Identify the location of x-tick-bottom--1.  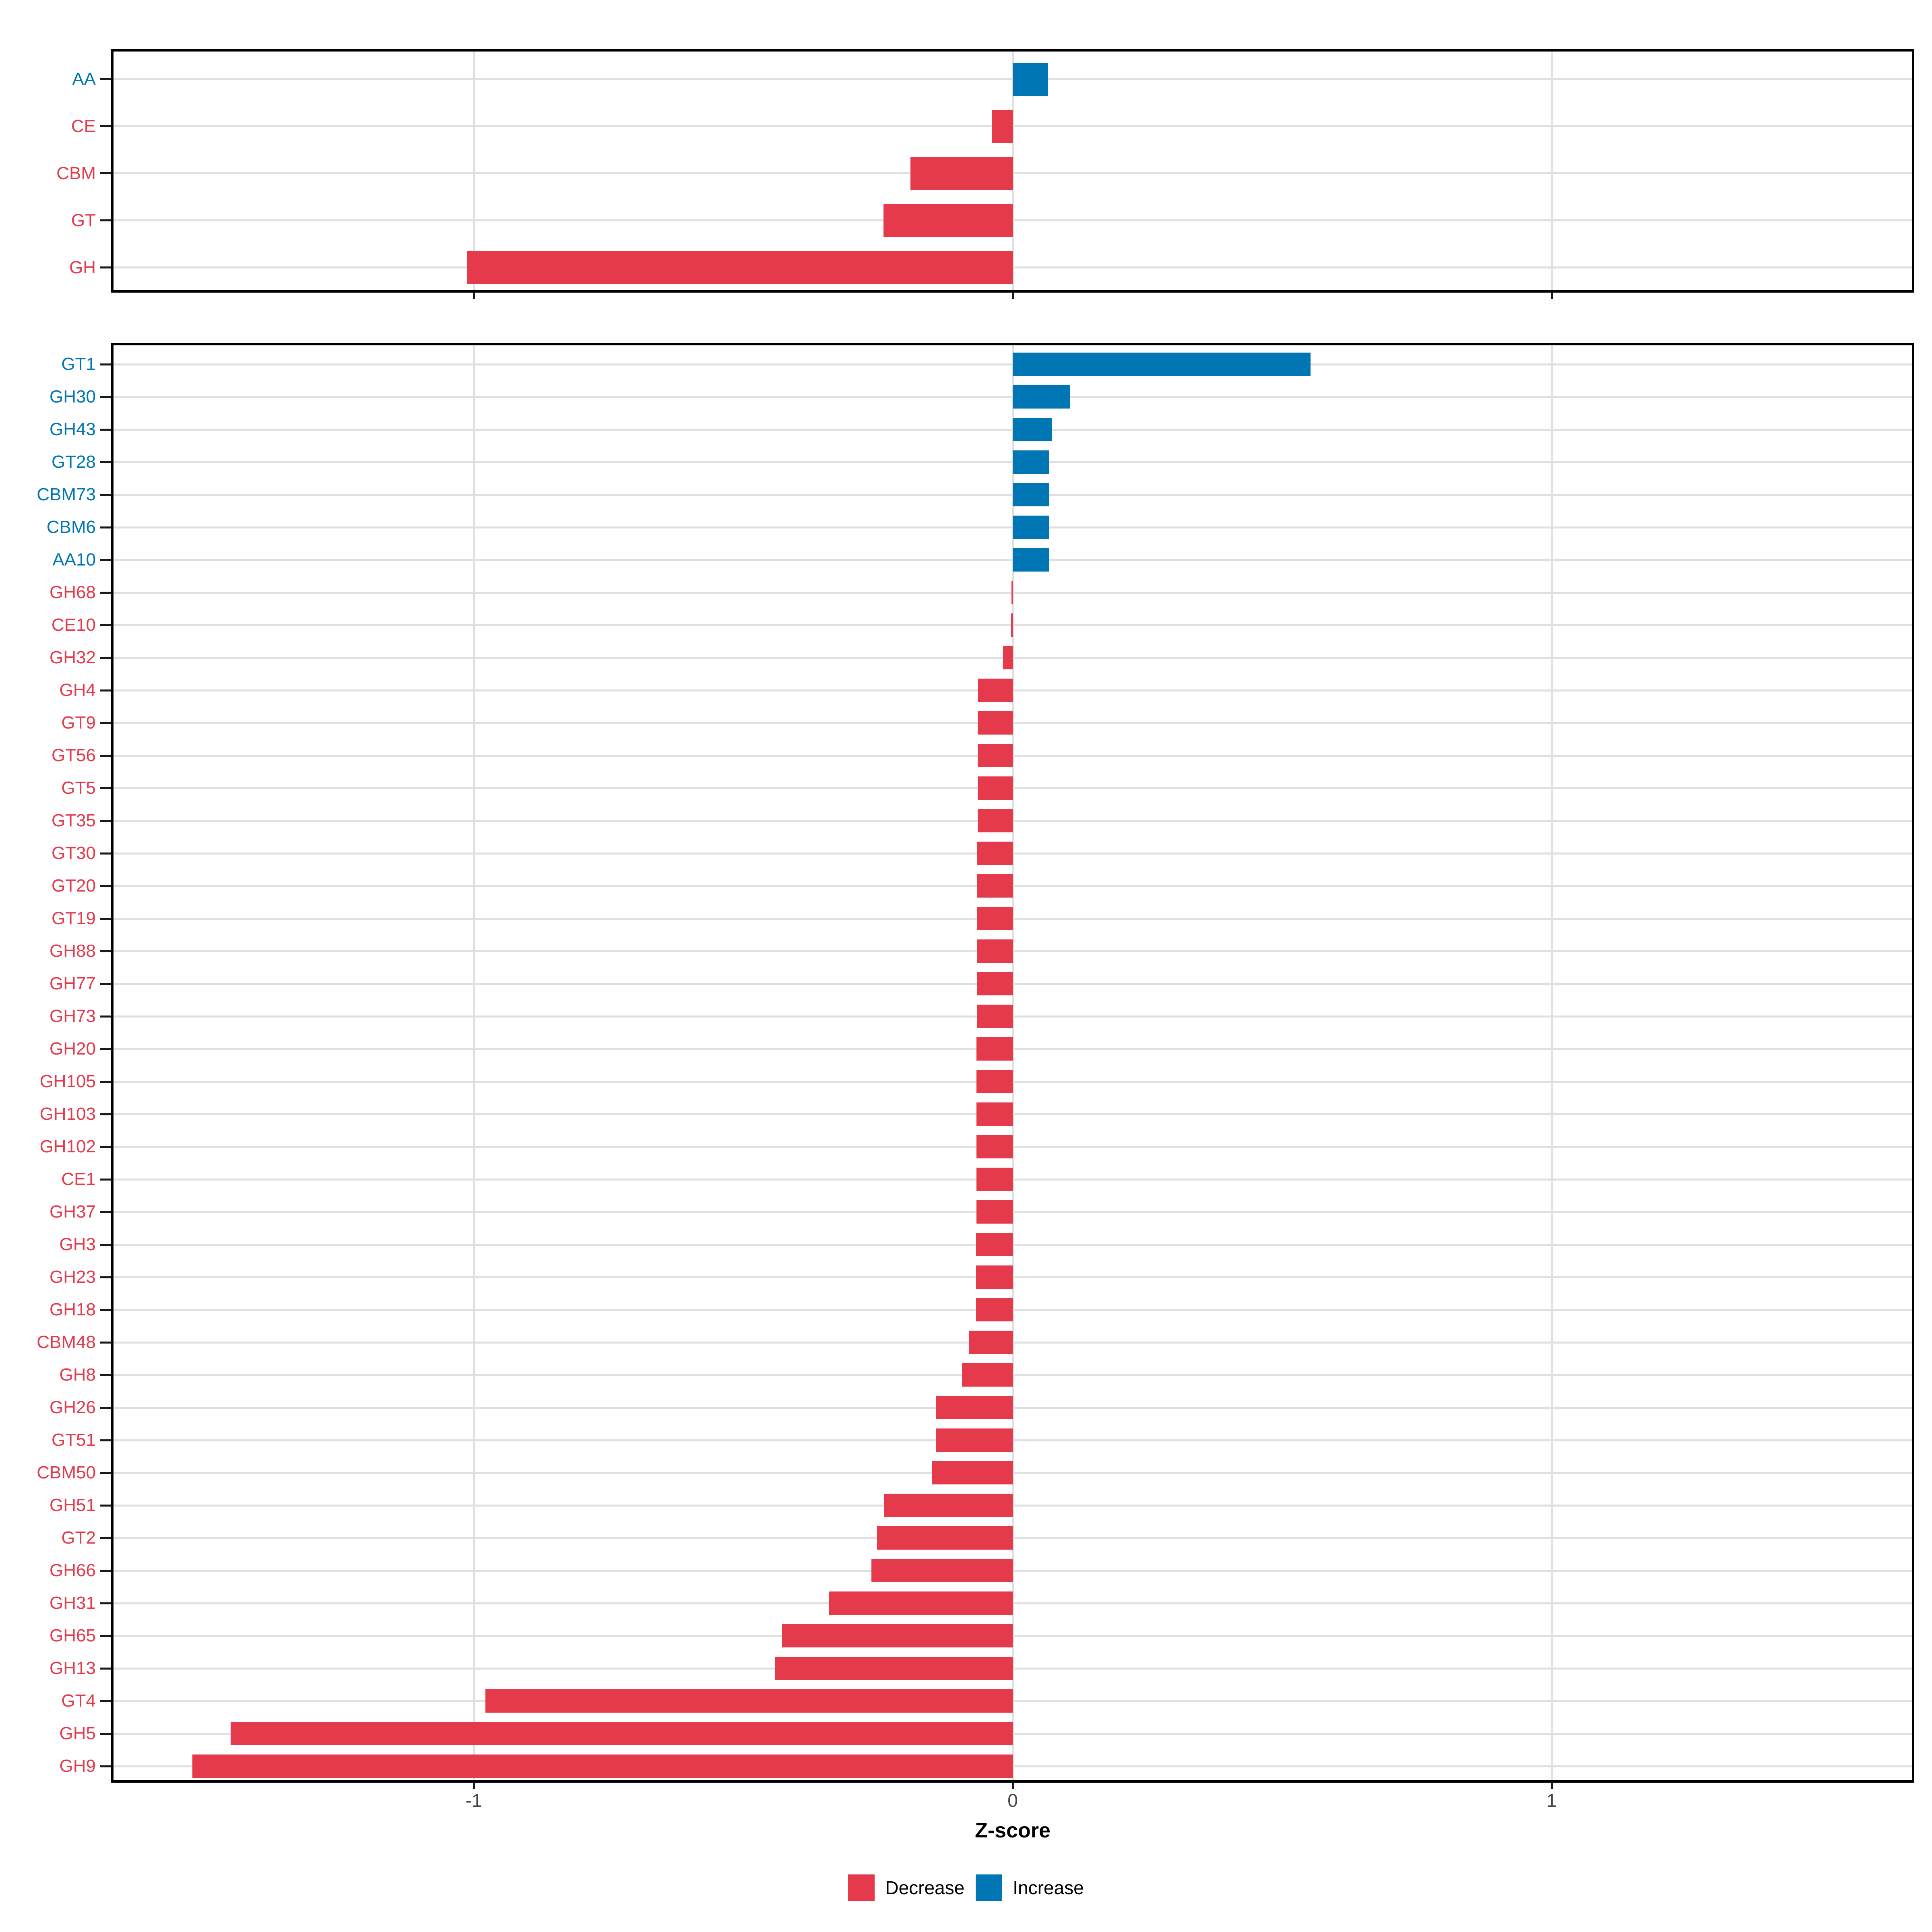
(474, 1786).